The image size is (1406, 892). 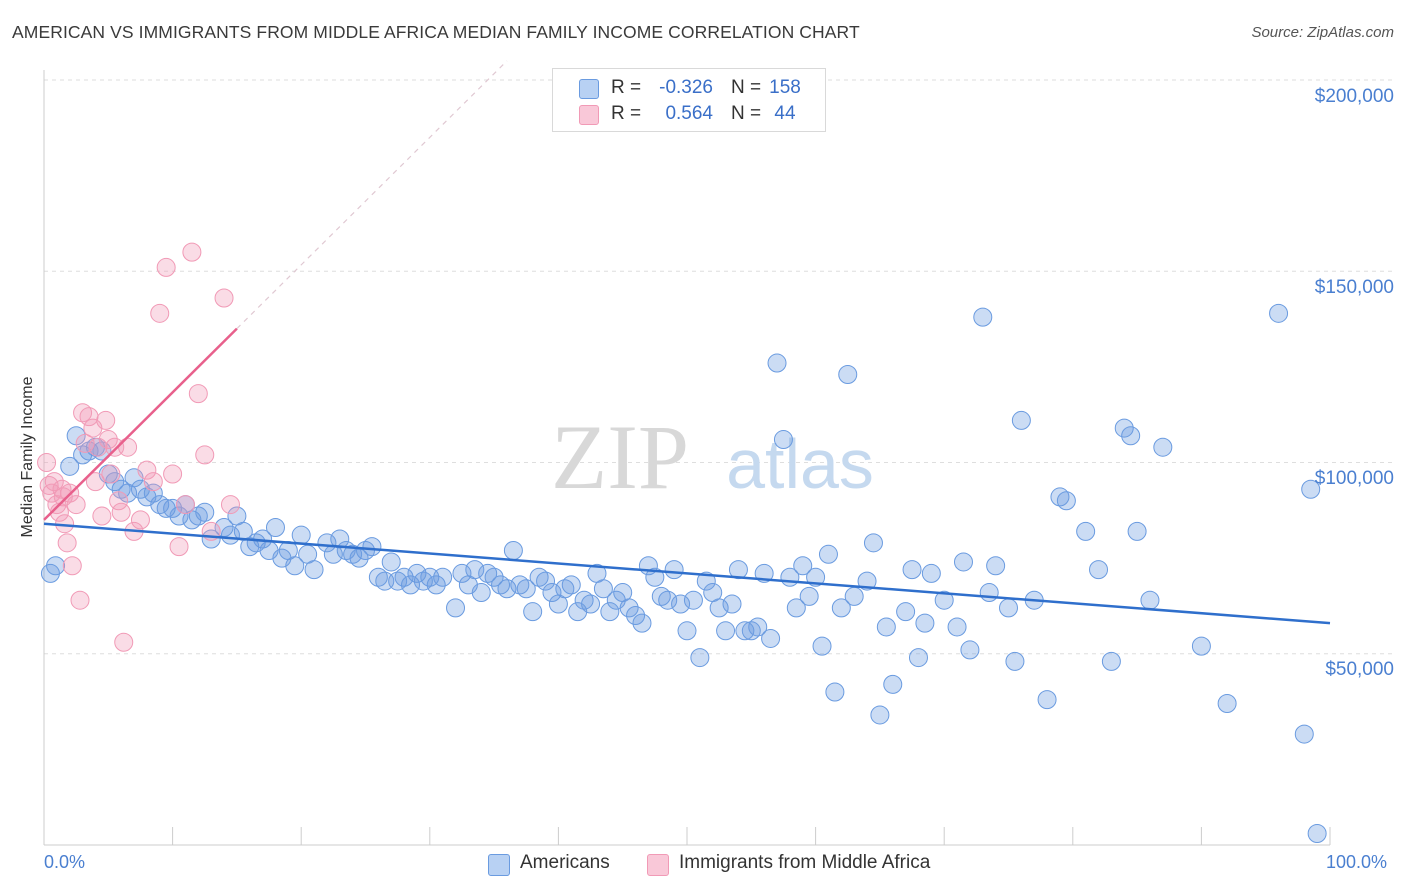 I want to click on watermark: ZIP atlas, so click(x=712, y=457).